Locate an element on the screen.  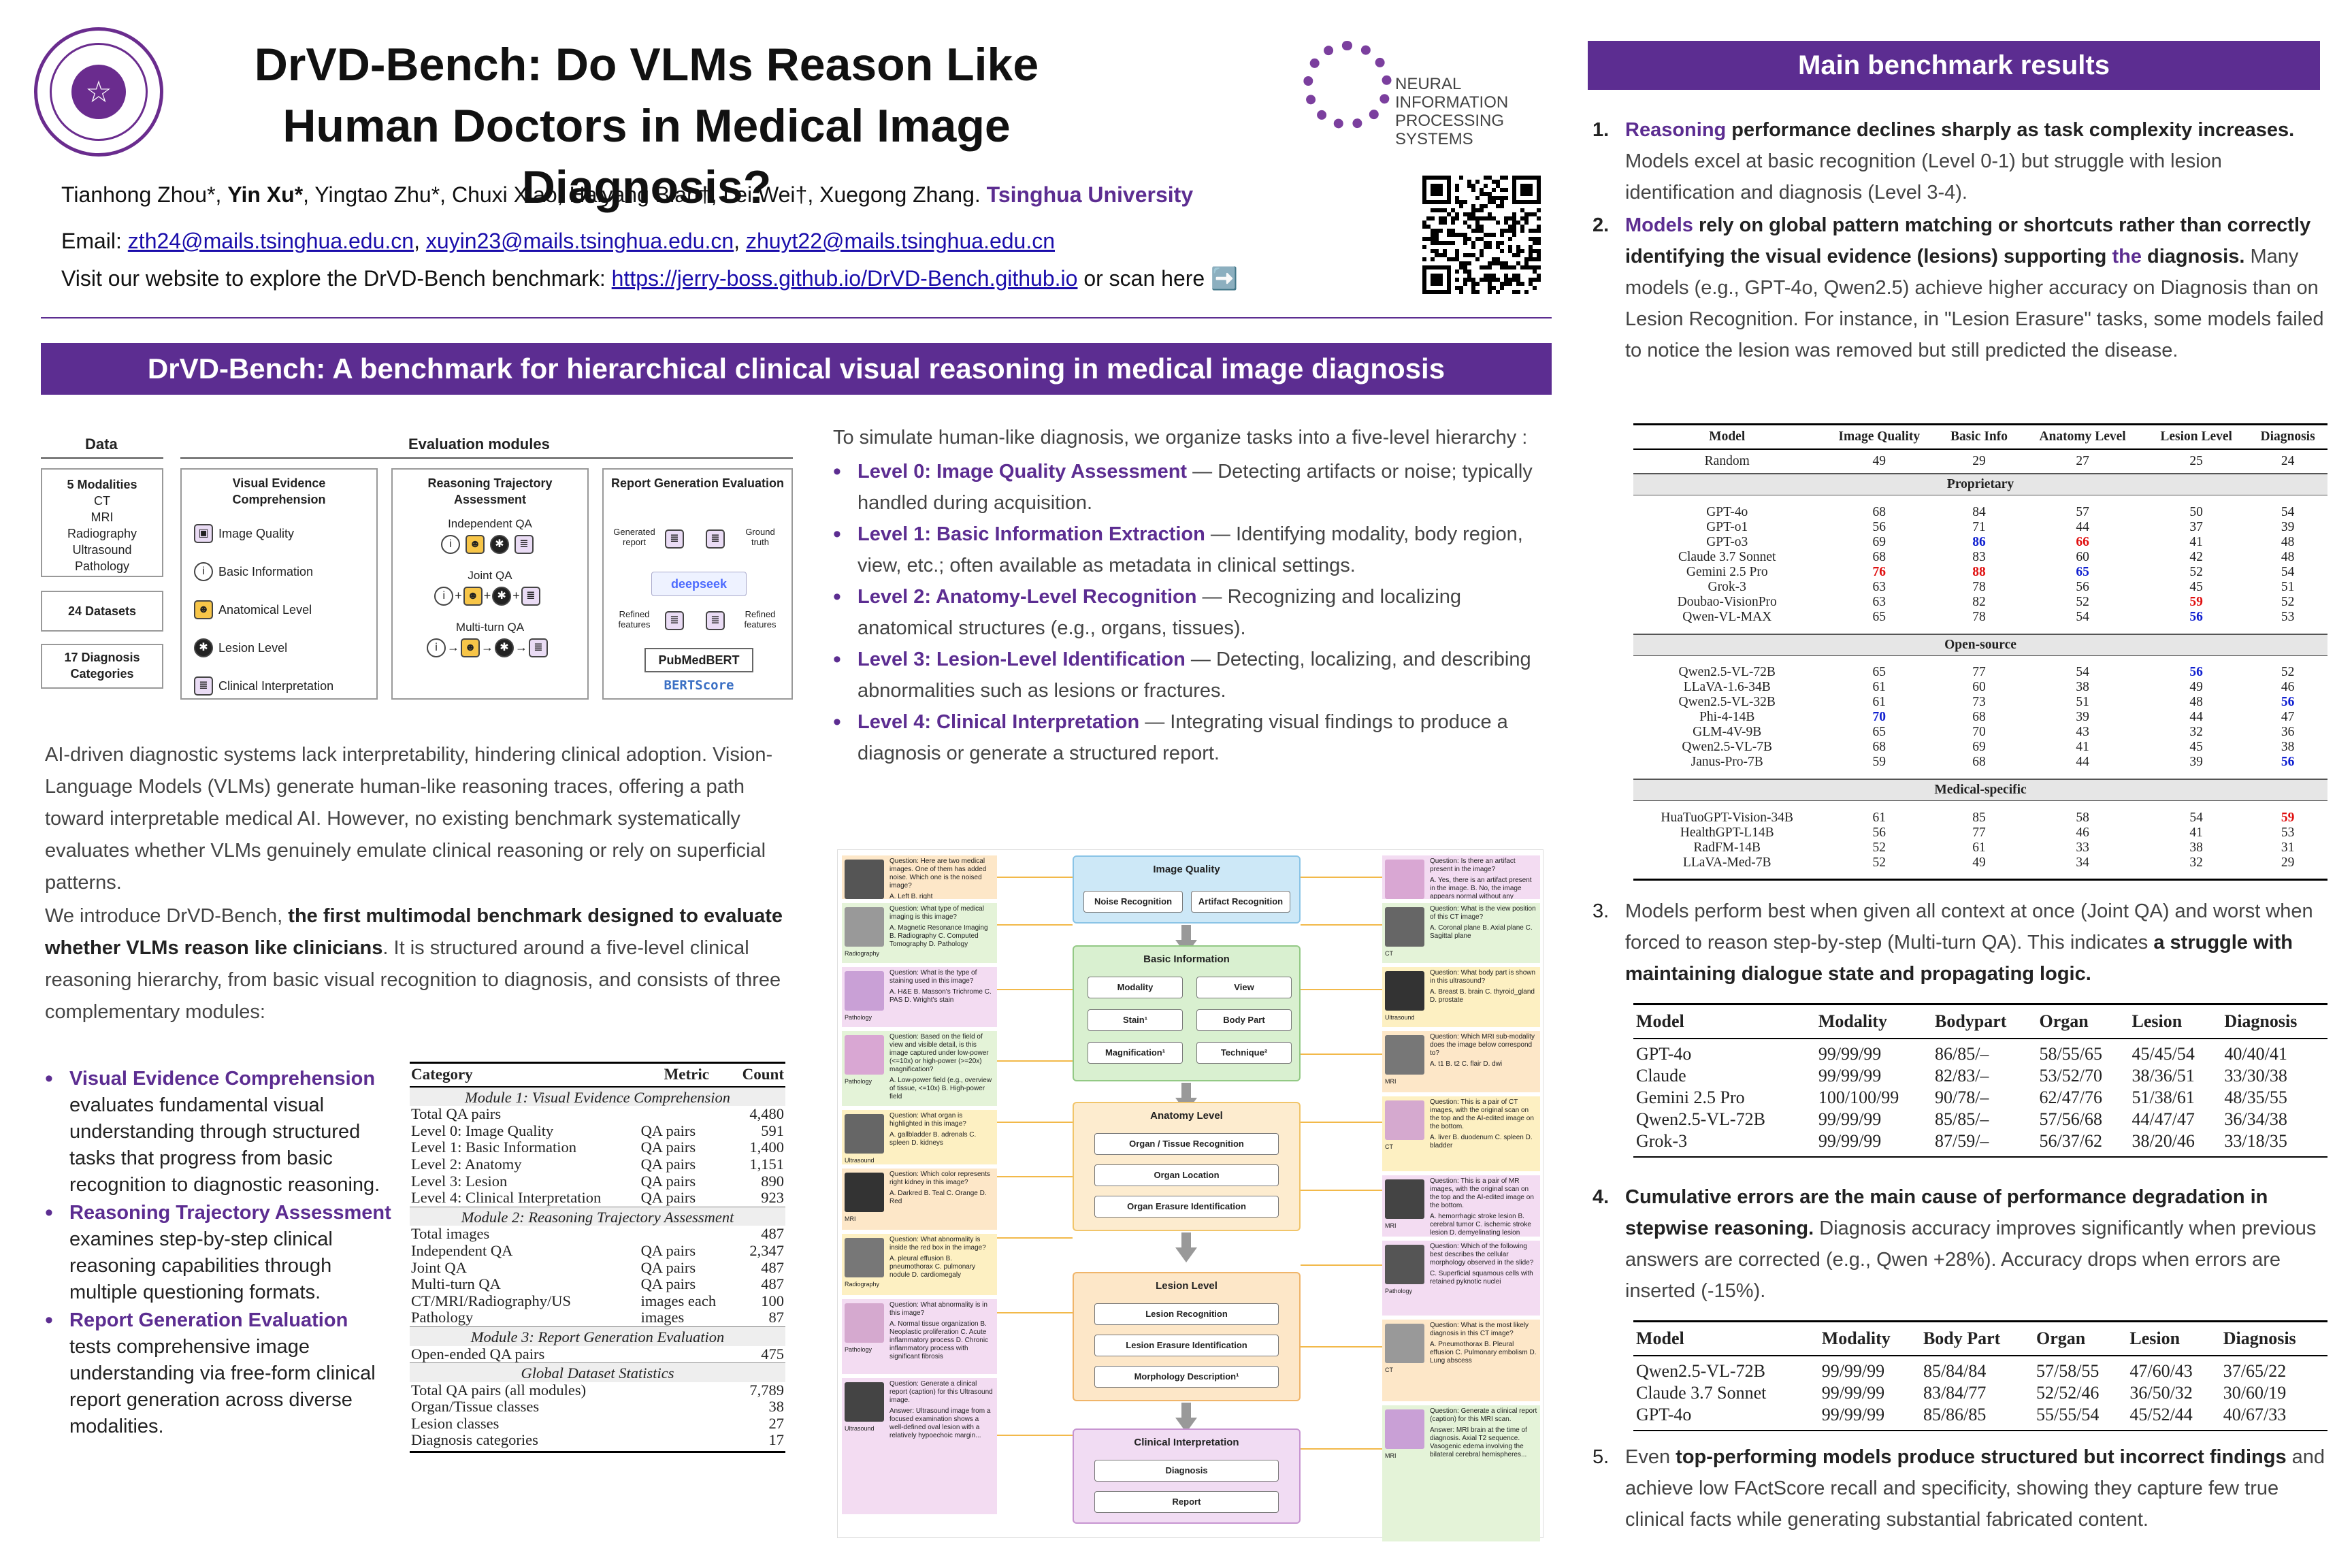
email-link-1: zth24@mails.tsinghua.edu.cn is located at coordinates (270, 241).